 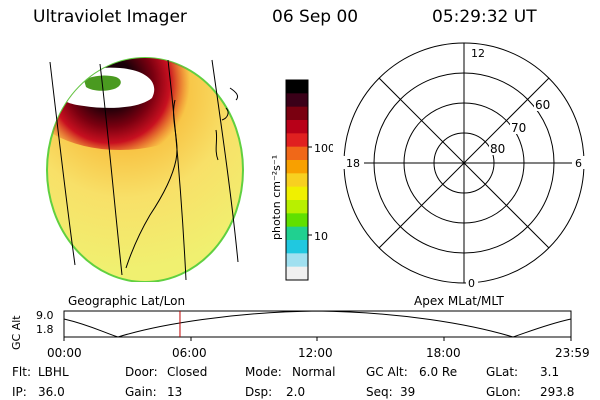 What do you see at coordinates (502, 372) in the screenshot?
I see `glat-label: GLat:` at bounding box center [502, 372].